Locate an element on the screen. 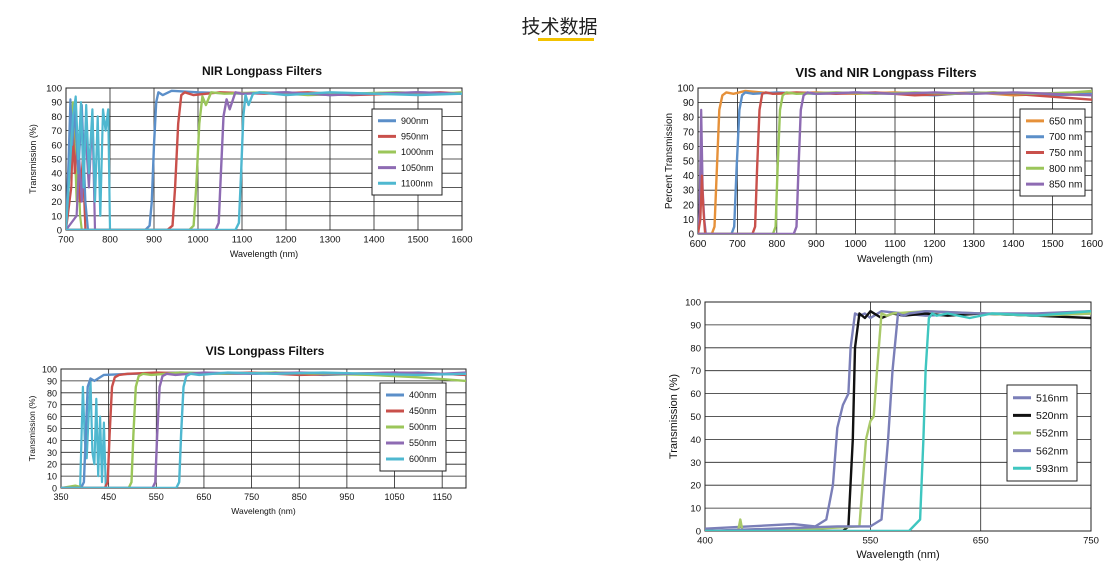 The width and height of the screenshot is (1119, 578). x-tick-label: 900 is located at coordinates (816, 244).